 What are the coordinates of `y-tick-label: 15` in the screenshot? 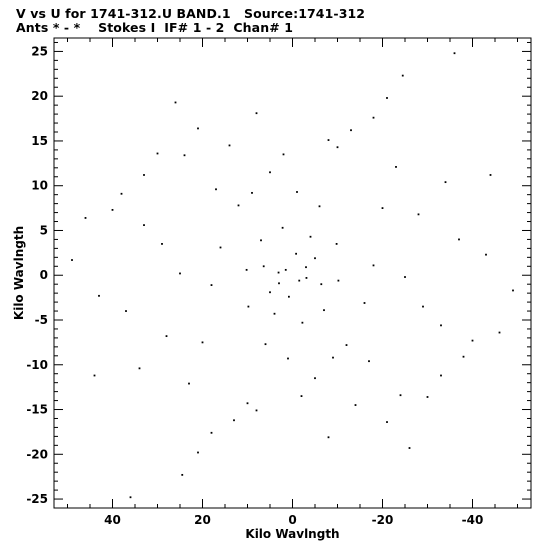 It's located at (39, 141).